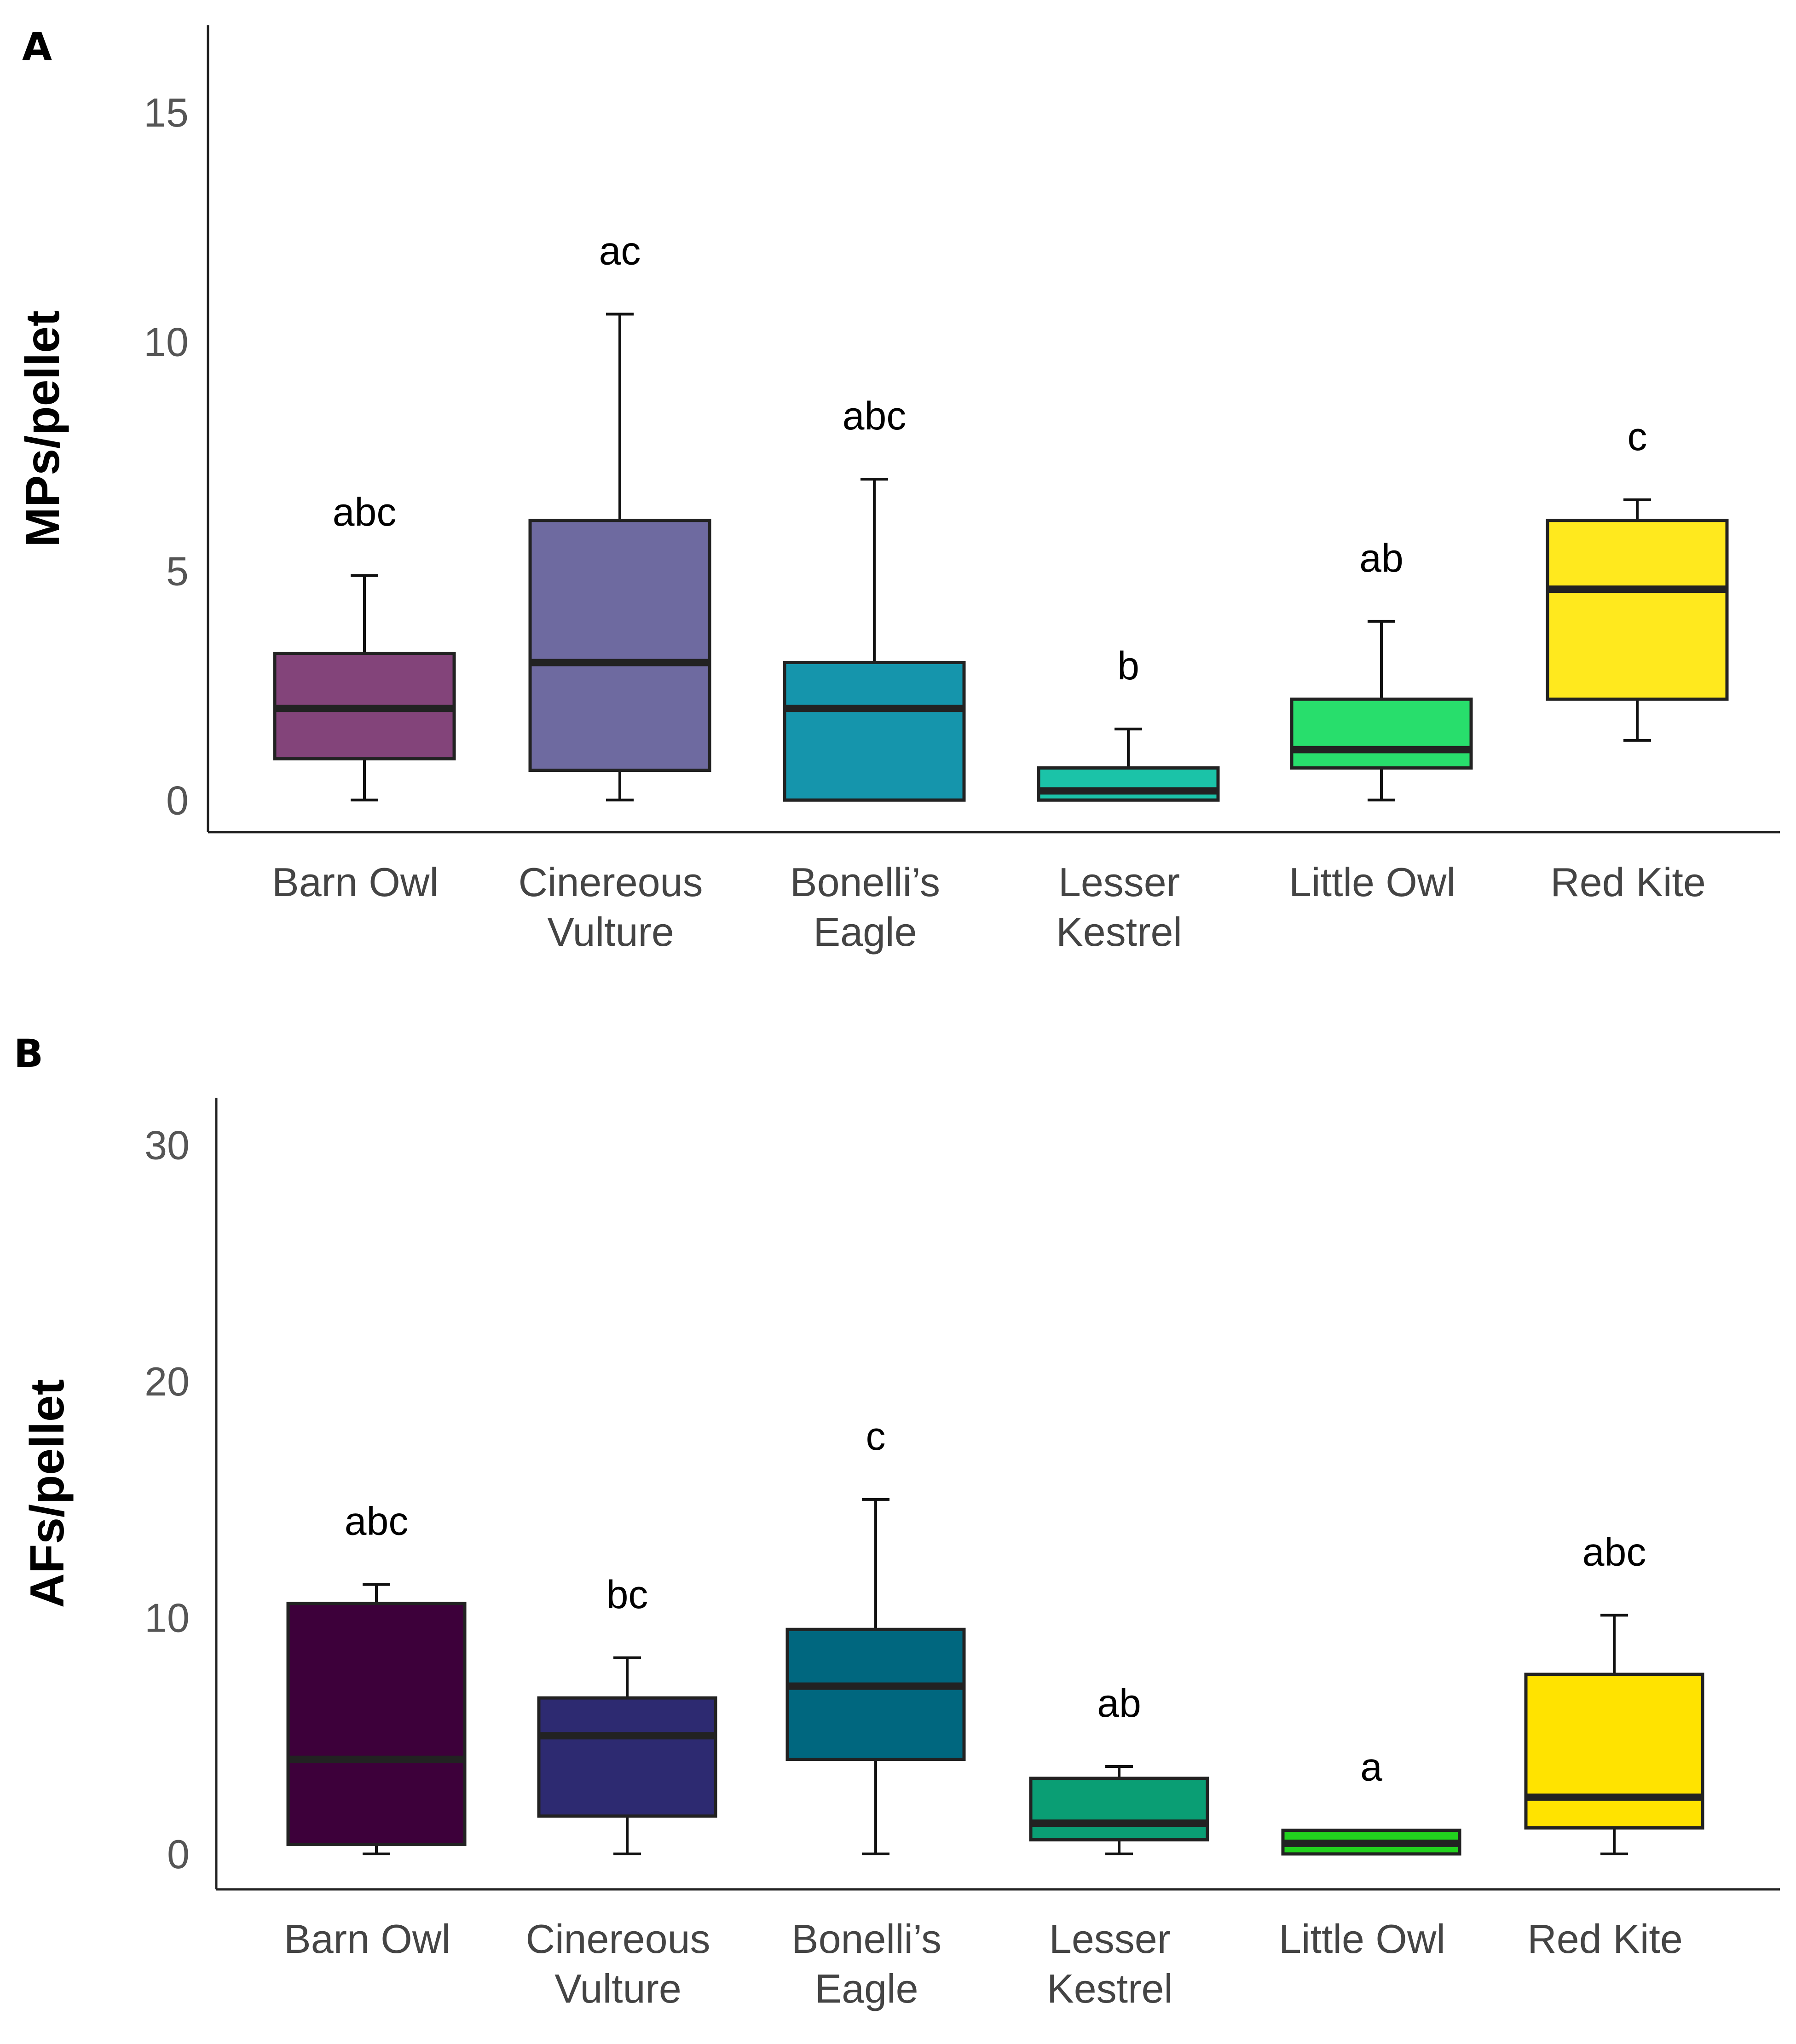 The width and height of the screenshot is (1796, 2044). What do you see at coordinates (42, 428) in the screenshot?
I see `y-axis-label: MPs/pellet` at bounding box center [42, 428].